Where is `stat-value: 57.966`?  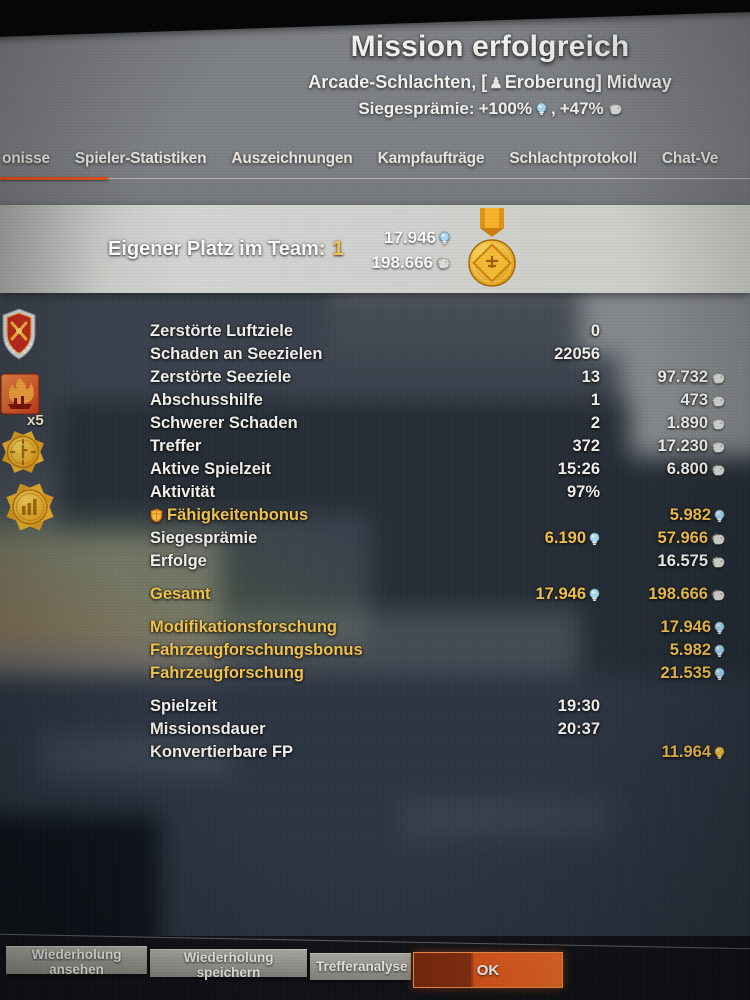 stat-value: 57.966 is located at coordinates (691, 538).